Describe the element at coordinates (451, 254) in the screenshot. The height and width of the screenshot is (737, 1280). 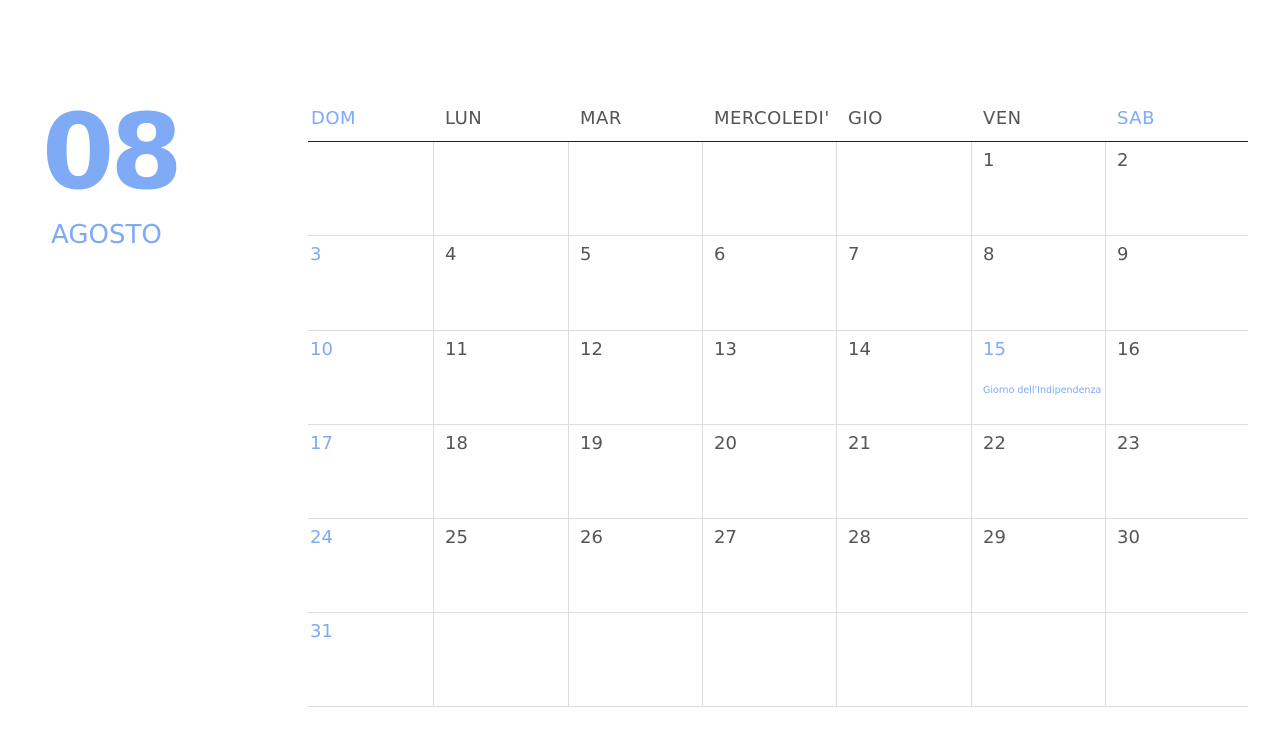
I see `day-number: 4` at that location.